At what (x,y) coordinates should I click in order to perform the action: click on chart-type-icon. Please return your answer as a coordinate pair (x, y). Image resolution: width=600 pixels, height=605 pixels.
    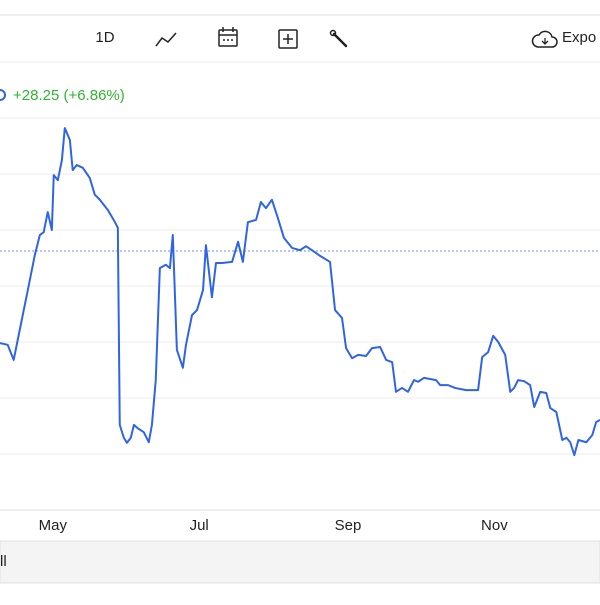
    Looking at the image, I should click on (166, 39).